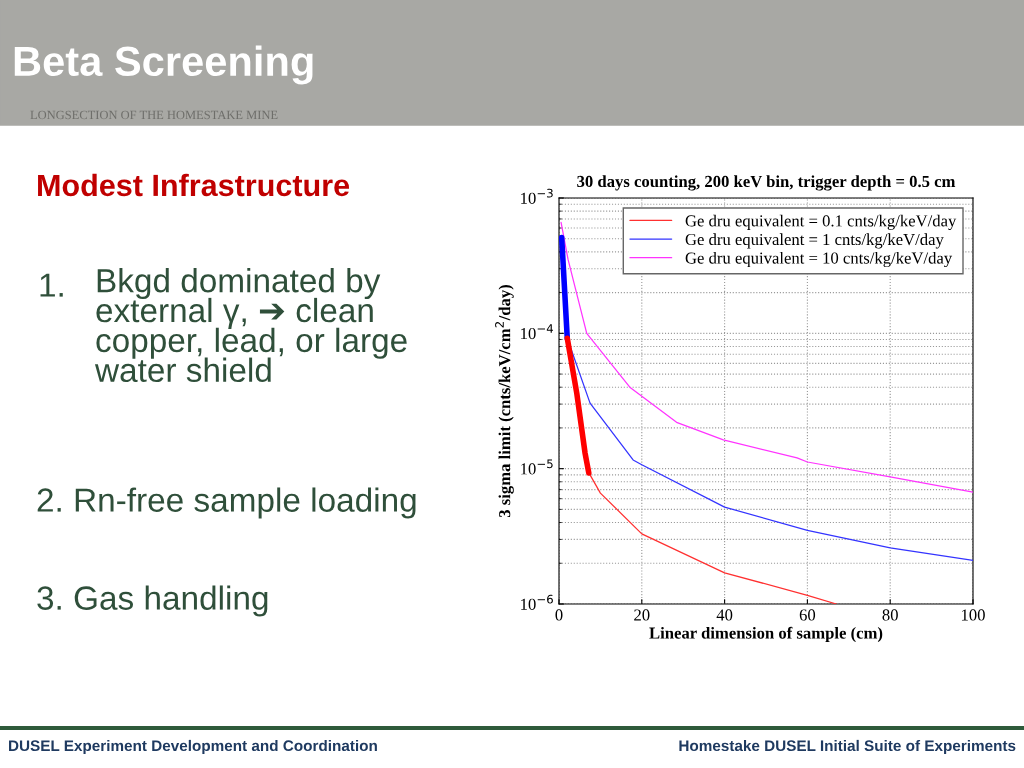  What do you see at coordinates (250, 325) in the screenshot?
I see `text: Bkgd dominated by external γ, ➔ clean copper, lead, or large water shield` at bounding box center [250, 325].